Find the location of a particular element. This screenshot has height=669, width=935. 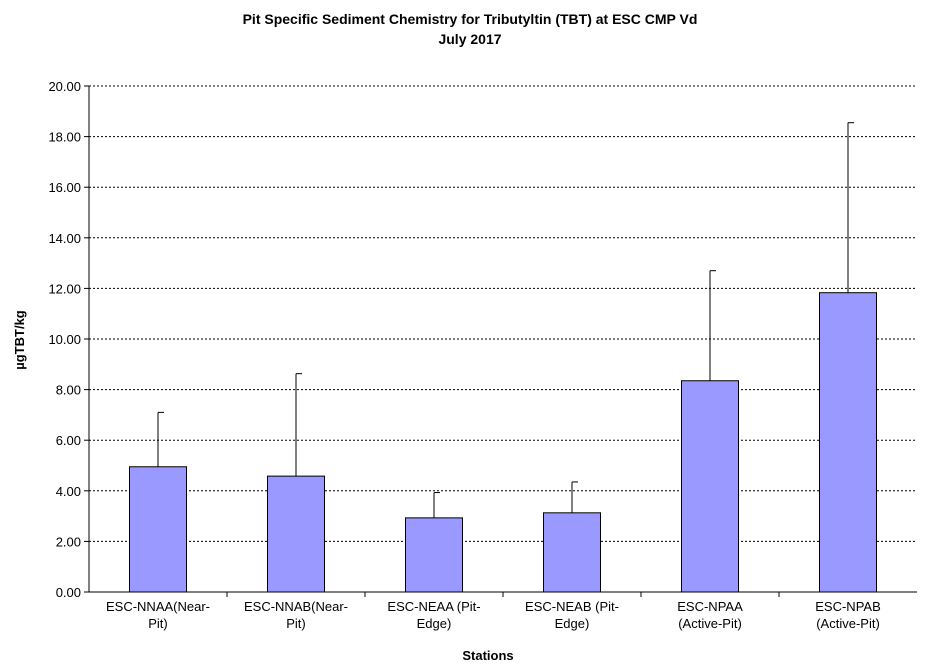

x-category-label: ESC-NPAB is located at coordinates (848, 606).